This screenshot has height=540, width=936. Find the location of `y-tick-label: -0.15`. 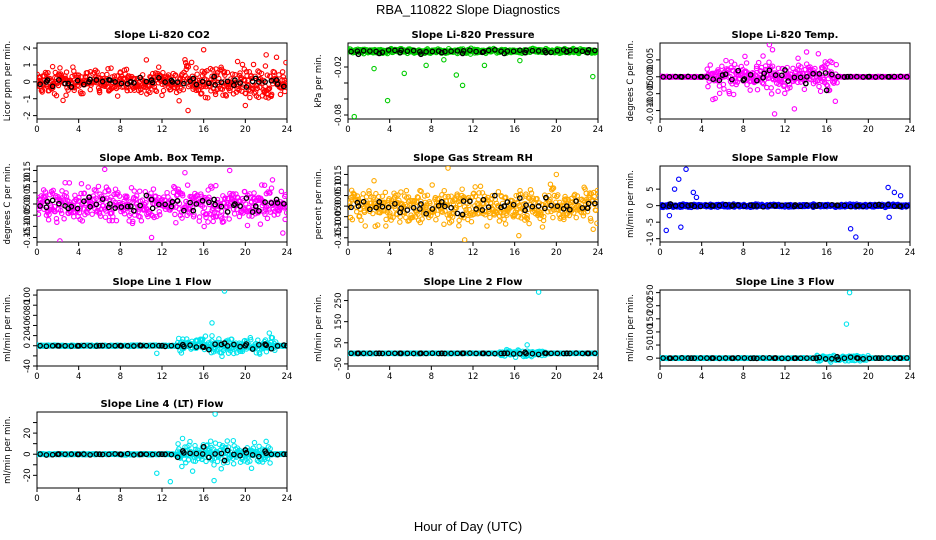

y-tick-label: -0.15 is located at coordinates (28, 238).